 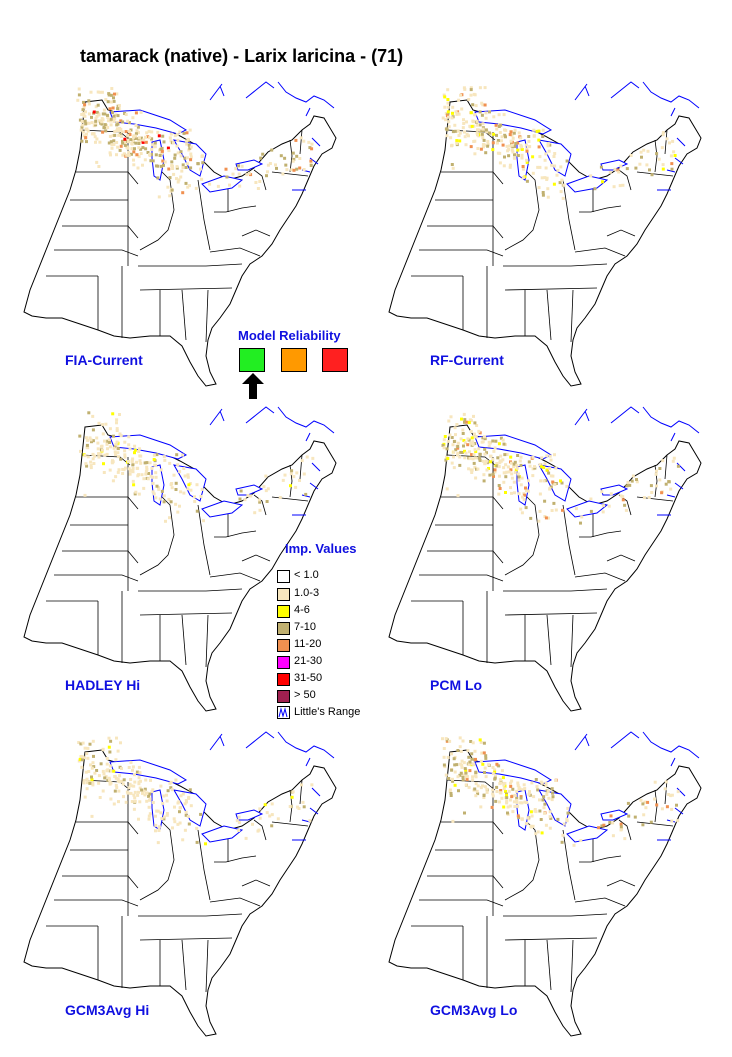 I want to click on up-arrow-icon, so click(x=253, y=386).